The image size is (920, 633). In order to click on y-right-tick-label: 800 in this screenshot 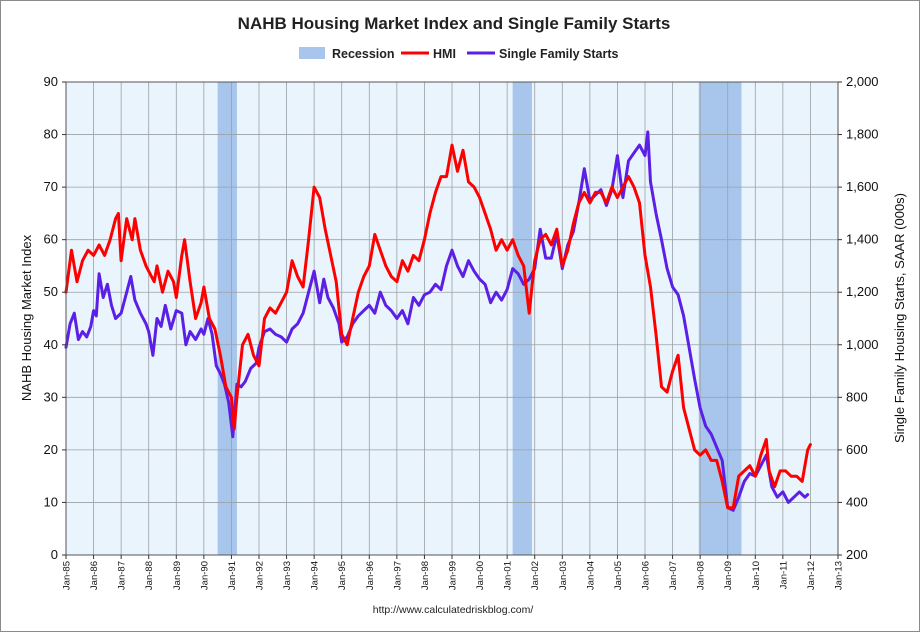, I will do `click(857, 396)`.